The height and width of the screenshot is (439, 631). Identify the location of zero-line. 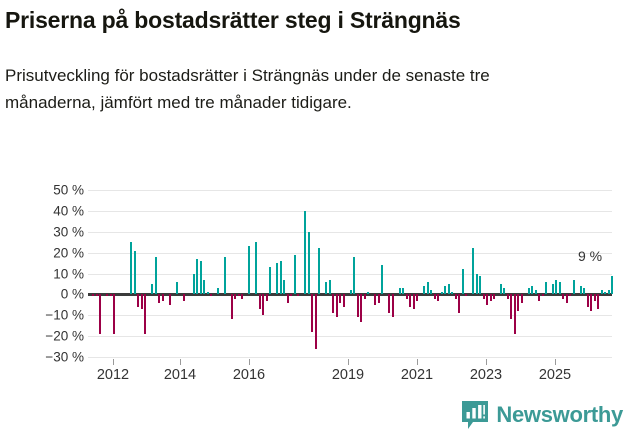
(350, 295).